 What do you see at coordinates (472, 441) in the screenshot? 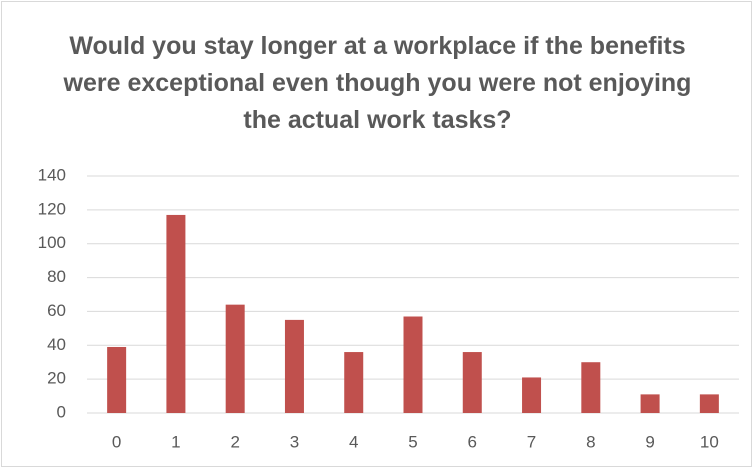
I see `x-tick-label: 6` at bounding box center [472, 441].